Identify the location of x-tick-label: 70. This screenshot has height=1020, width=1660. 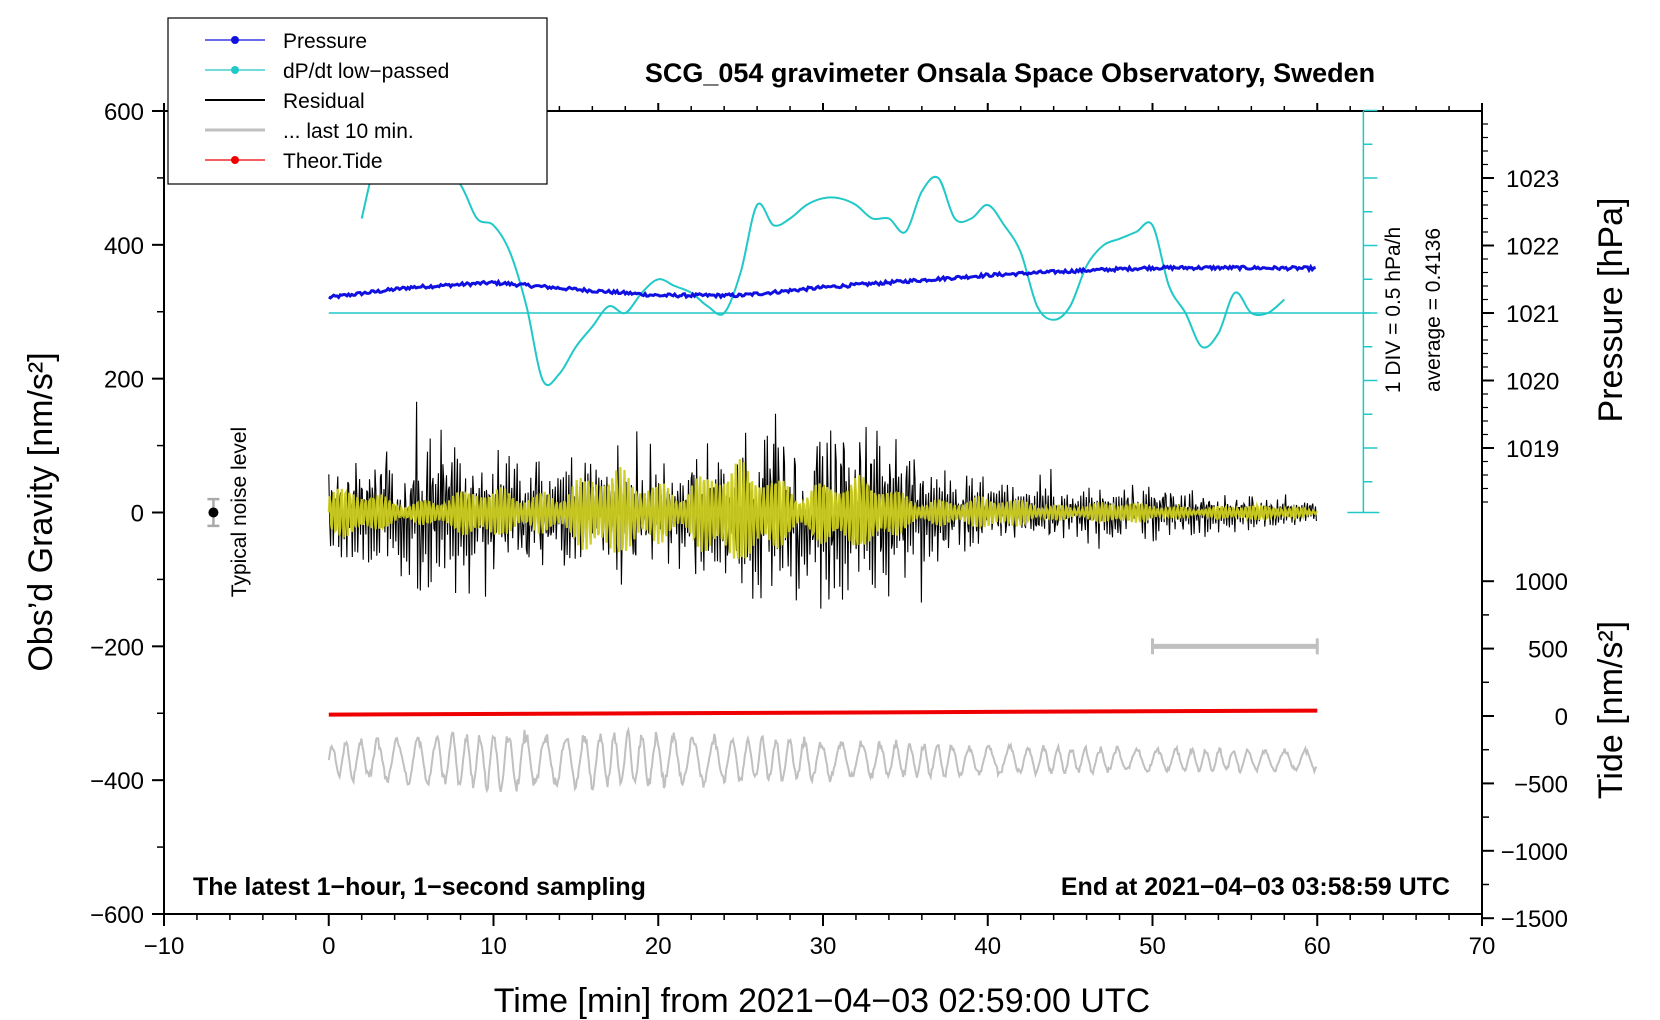
(1482, 946).